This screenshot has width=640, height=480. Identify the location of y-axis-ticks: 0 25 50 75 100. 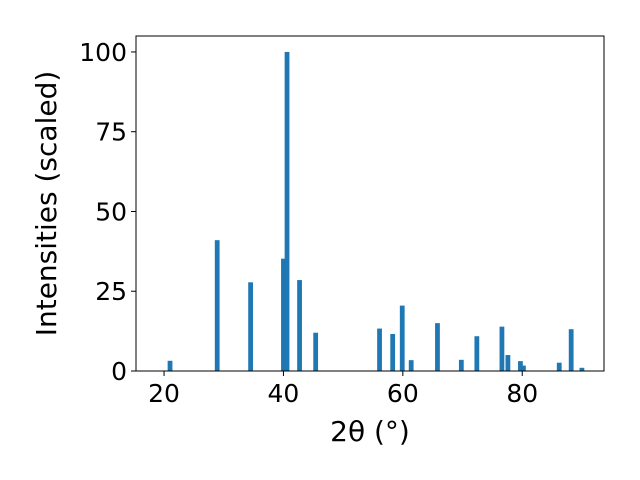
(107, 212).